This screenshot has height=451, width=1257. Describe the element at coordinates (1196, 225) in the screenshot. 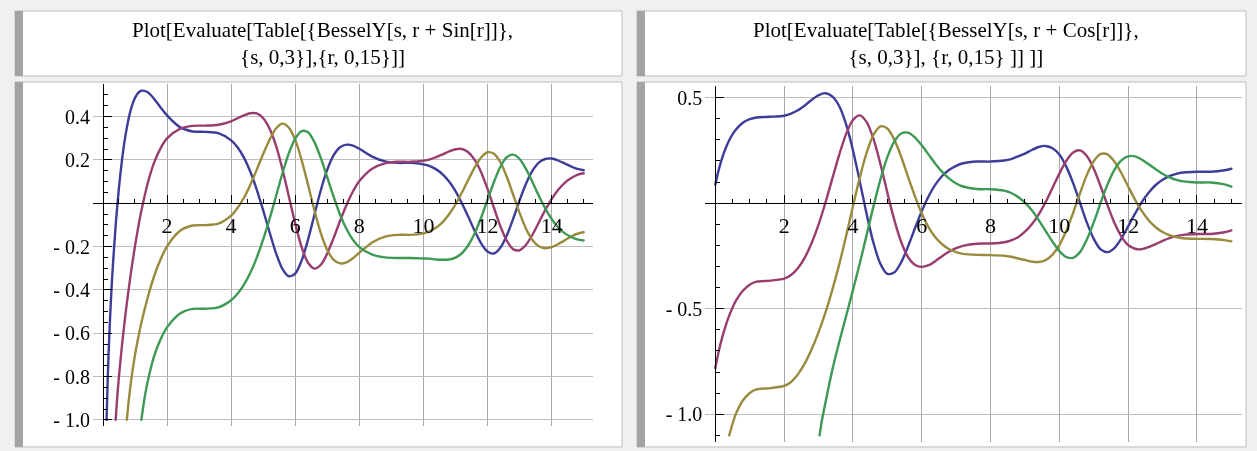

I see `x-tick-label: 14` at that location.